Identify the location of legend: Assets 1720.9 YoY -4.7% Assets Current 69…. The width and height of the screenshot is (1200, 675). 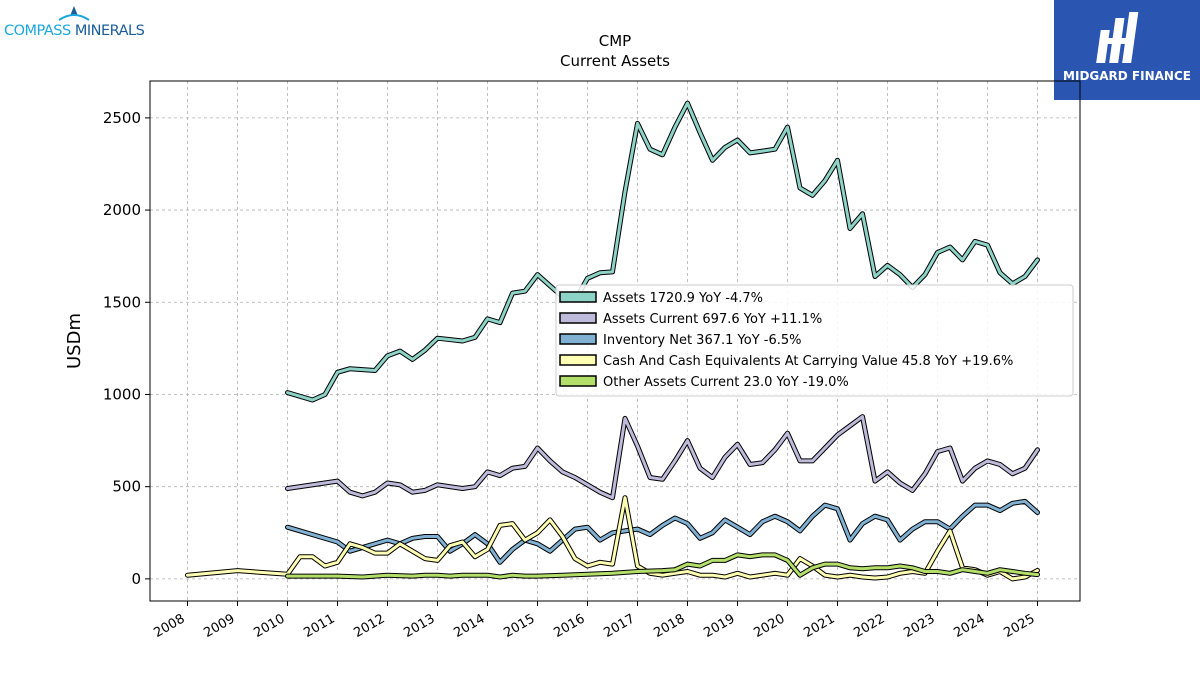
(814, 340).